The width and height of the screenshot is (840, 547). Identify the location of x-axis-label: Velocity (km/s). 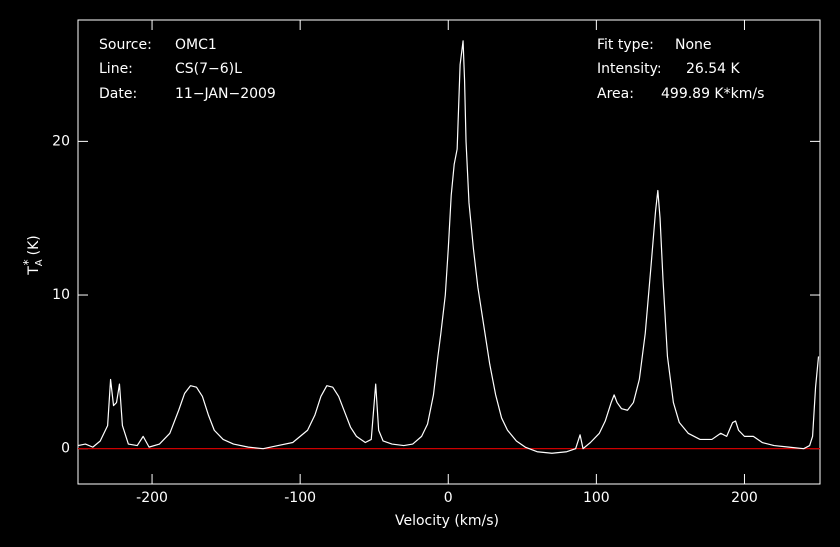
(447, 521).